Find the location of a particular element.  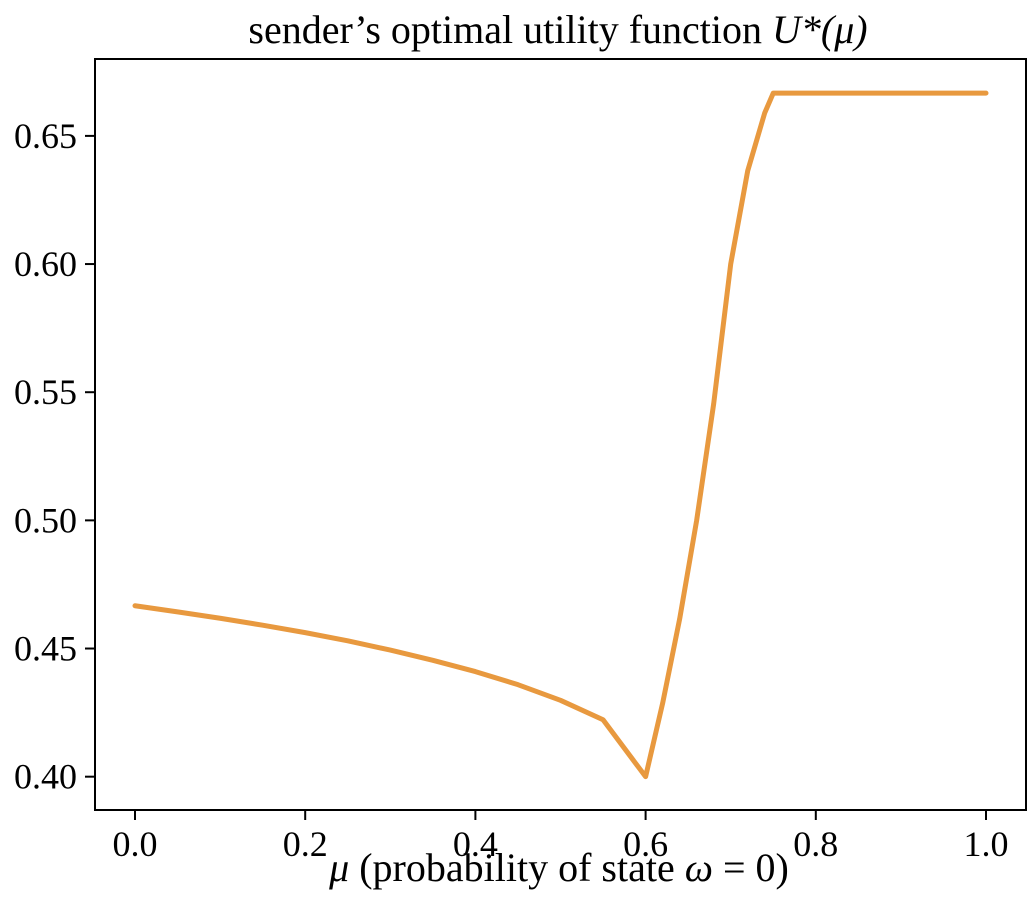

y-tick-label: 0.50 is located at coordinates (45, 520).